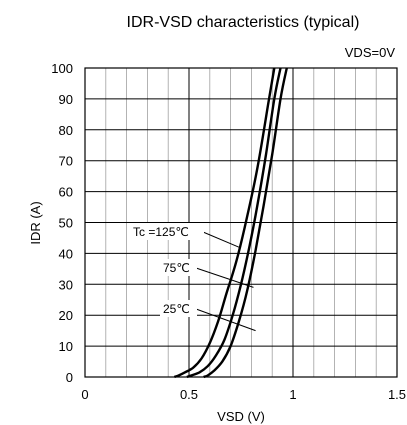 This screenshot has width=407, height=425. What do you see at coordinates (370, 52) in the screenshot?
I see `chart-subtitle: VDS=0V` at bounding box center [370, 52].